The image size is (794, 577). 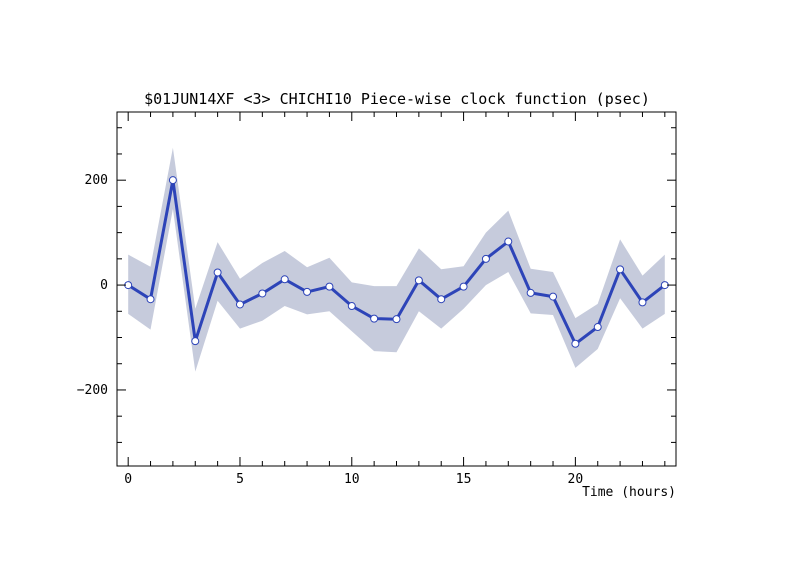 I want to click on x-tick-label: 15, so click(x=464, y=479).